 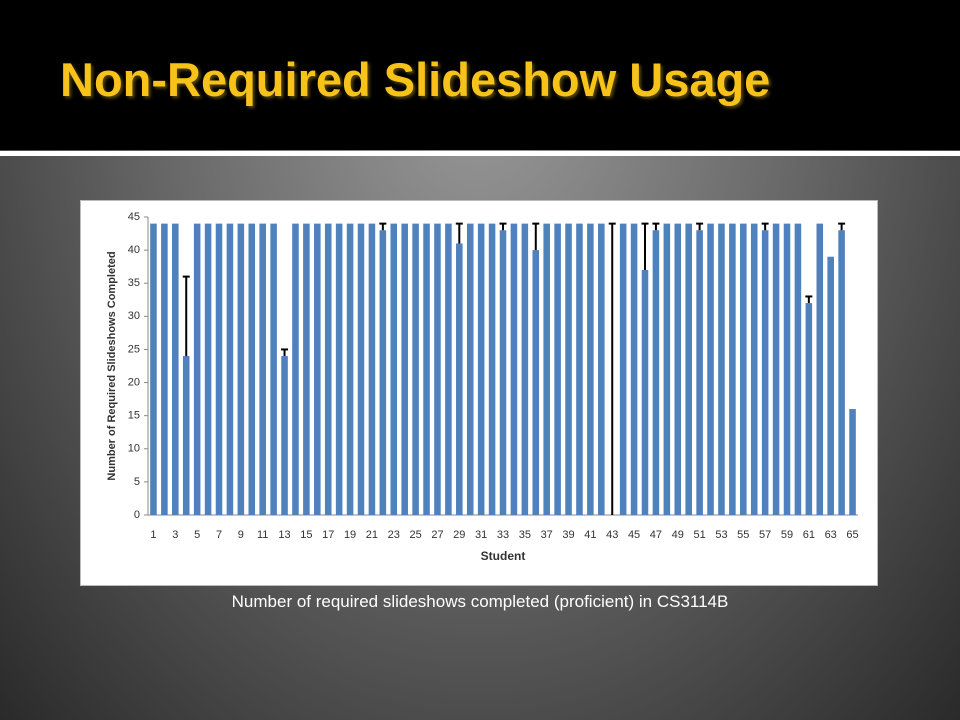 What do you see at coordinates (134, 416) in the screenshot?
I see `y-tick-label: 15` at bounding box center [134, 416].